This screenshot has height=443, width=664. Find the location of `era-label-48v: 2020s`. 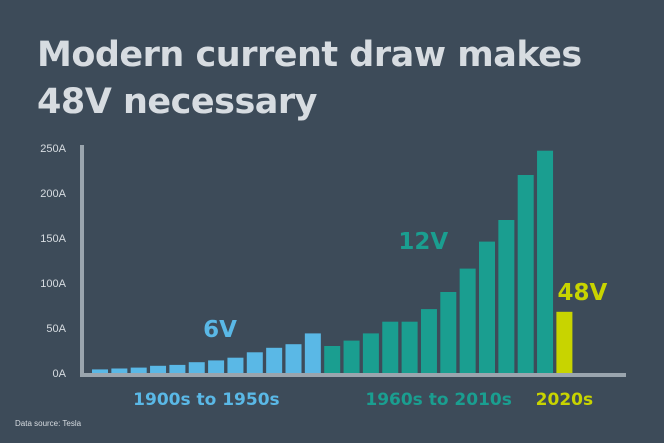

era-label-48v: 2020s is located at coordinates (564, 400).